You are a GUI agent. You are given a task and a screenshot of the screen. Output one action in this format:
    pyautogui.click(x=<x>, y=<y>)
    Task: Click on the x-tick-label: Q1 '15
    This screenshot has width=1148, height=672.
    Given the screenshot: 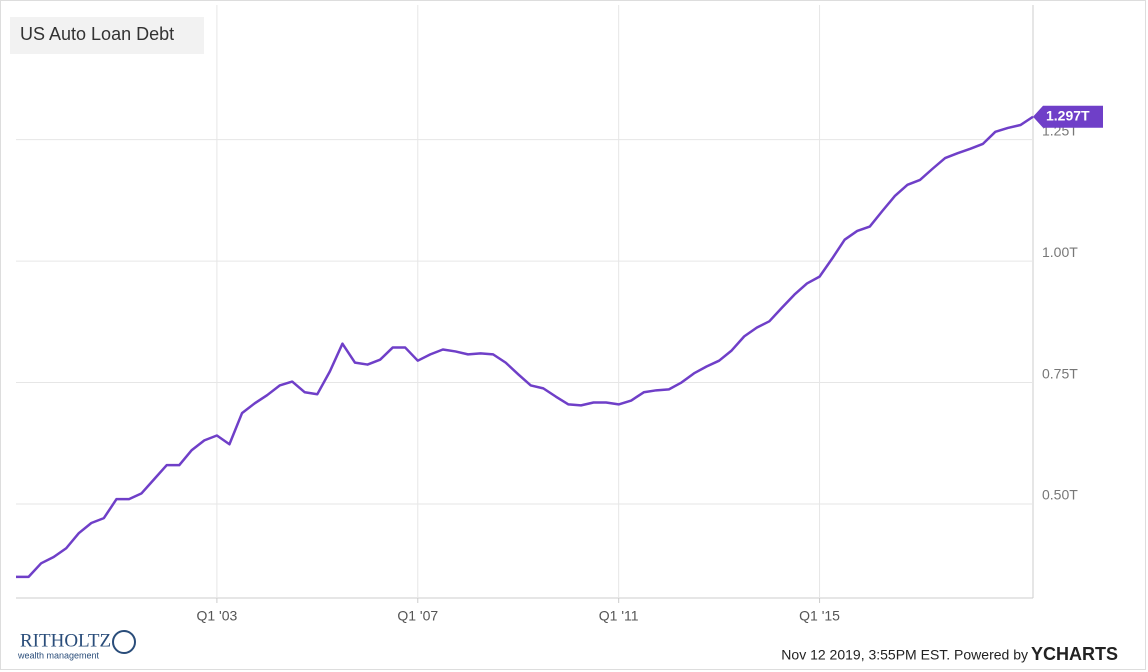 What is the action you would take?
    pyautogui.click(x=819, y=616)
    